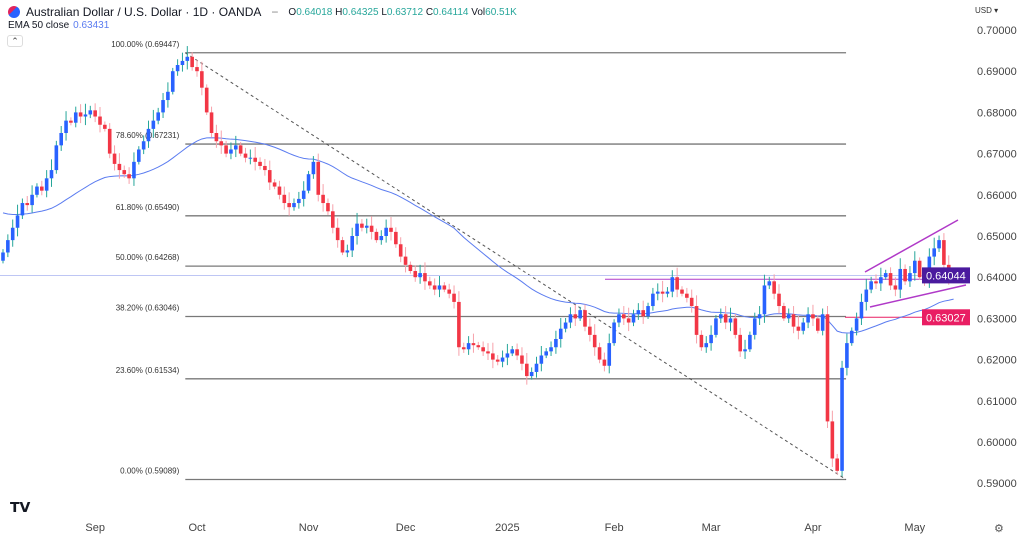  Describe the element at coordinates (15, 41) in the screenshot. I see `collapse-legend-button: ⌃` at that location.